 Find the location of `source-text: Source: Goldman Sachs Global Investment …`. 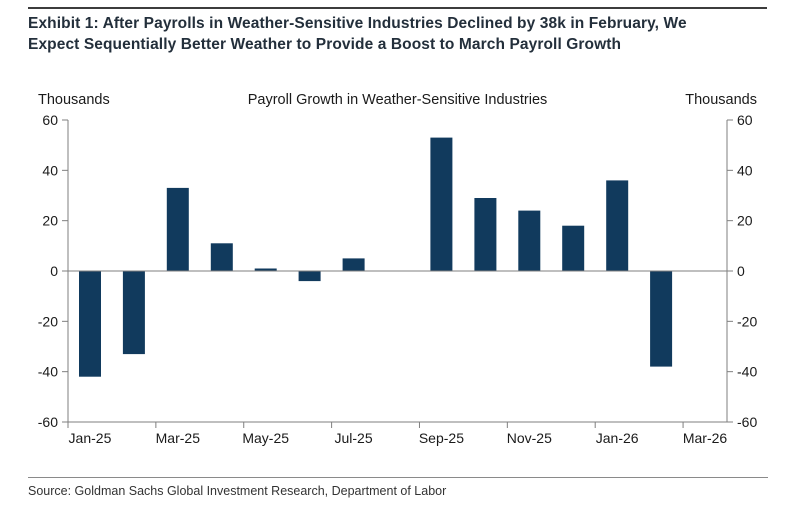

source-text: Source: Goldman Sachs Global Investment … is located at coordinates (237, 491).